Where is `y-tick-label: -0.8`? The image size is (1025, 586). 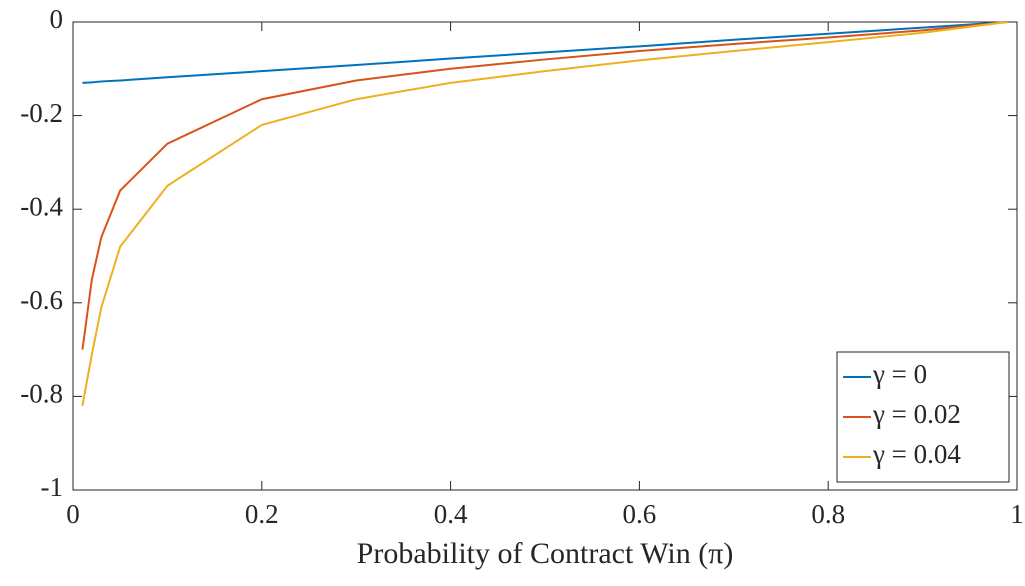 y-tick-label: -0.8 is located at coordinates (41, 394).